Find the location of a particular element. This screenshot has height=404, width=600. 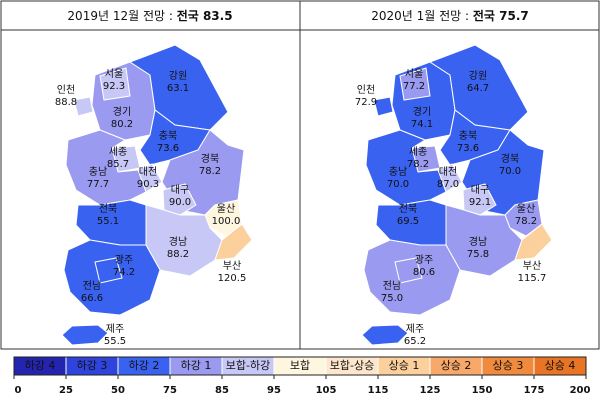

legend-tick-label: 115 is located at coordinates (378, 390).